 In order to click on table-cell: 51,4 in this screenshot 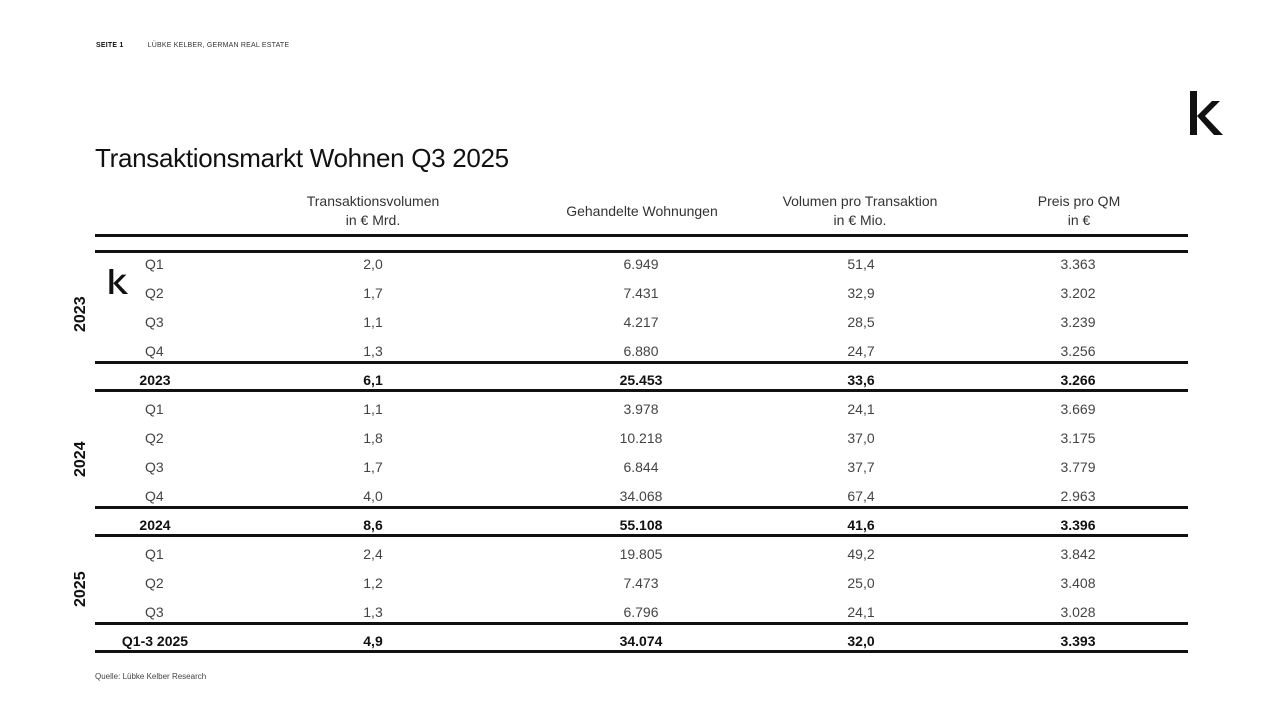, I will do `click(861, 264)`.